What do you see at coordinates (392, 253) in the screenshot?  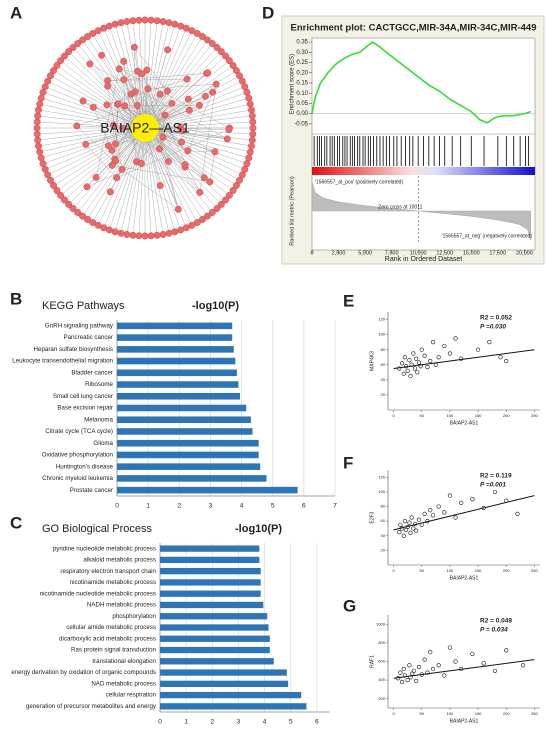 I see `x-tick-label: 7,500` at bounding box center [392, 253].